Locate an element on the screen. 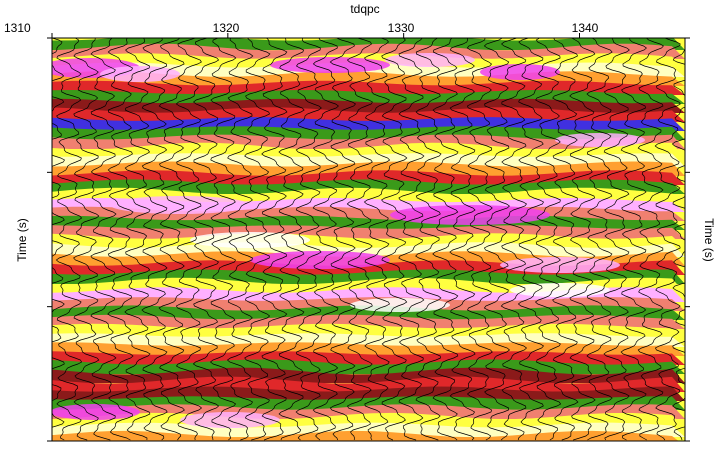  x-tick-label-1310: 1310 is located at coordinates (17, 28).